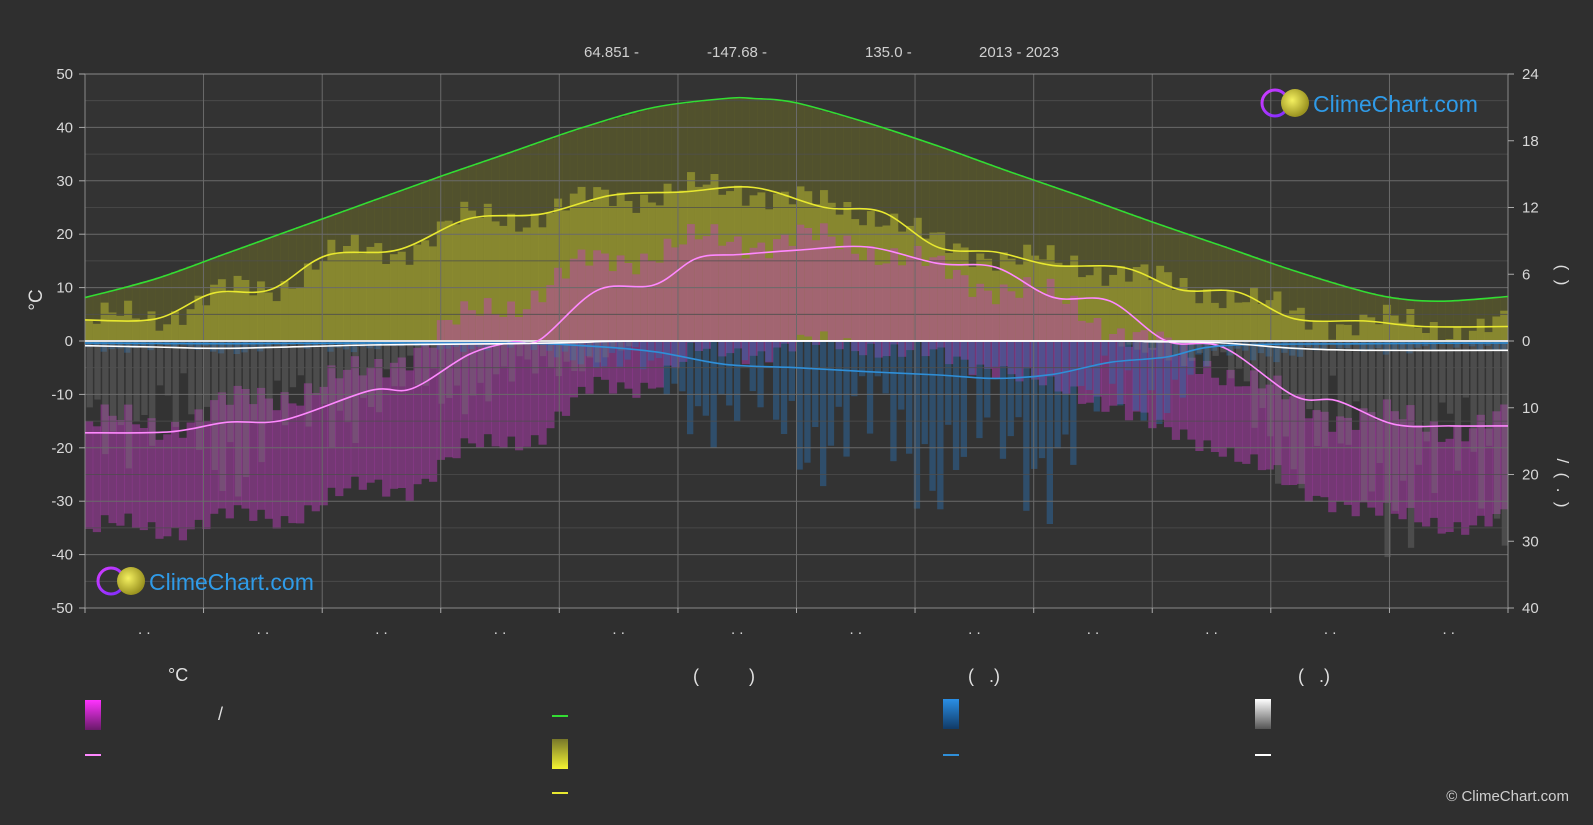 The image size is (1593, 825). Describe the element at coordinates (205, 581) in the screenshot. I see `logo-bottom-left: ClimeChart.com` at that location.